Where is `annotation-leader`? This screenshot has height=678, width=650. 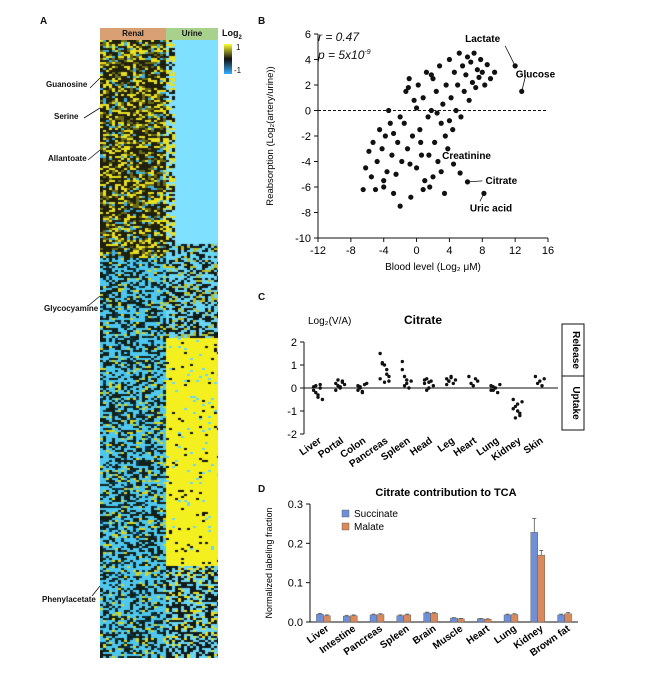 annotation-leader is located at coordinates (510, 56).